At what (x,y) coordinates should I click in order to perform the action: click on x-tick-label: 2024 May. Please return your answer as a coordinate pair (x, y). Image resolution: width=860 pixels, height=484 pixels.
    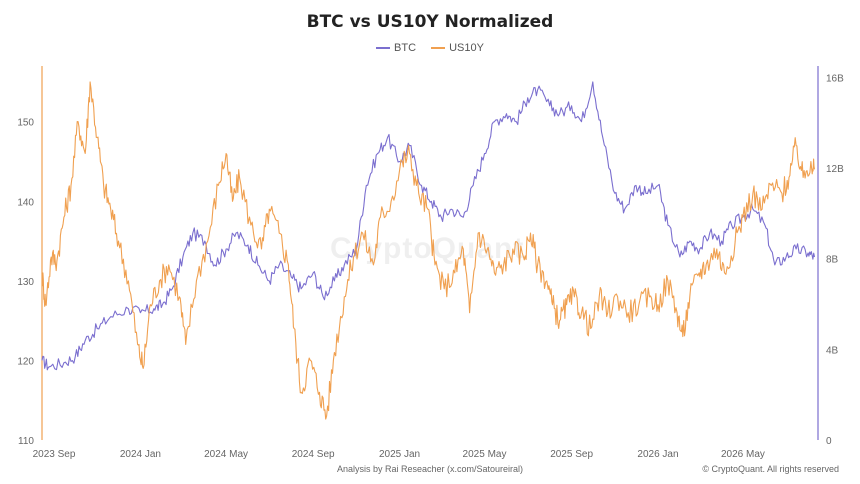
    Looking at the image, I should click on (226, 454).